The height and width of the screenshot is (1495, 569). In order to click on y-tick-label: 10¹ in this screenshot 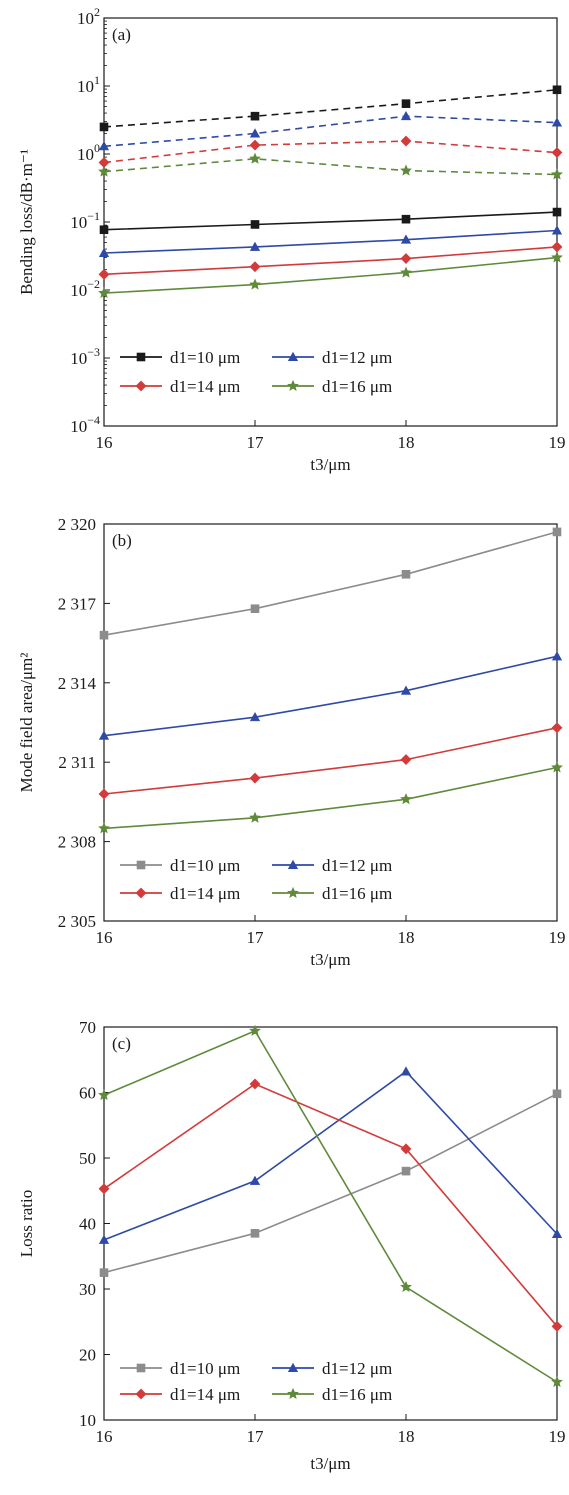, I will do `click(88, 84)`.